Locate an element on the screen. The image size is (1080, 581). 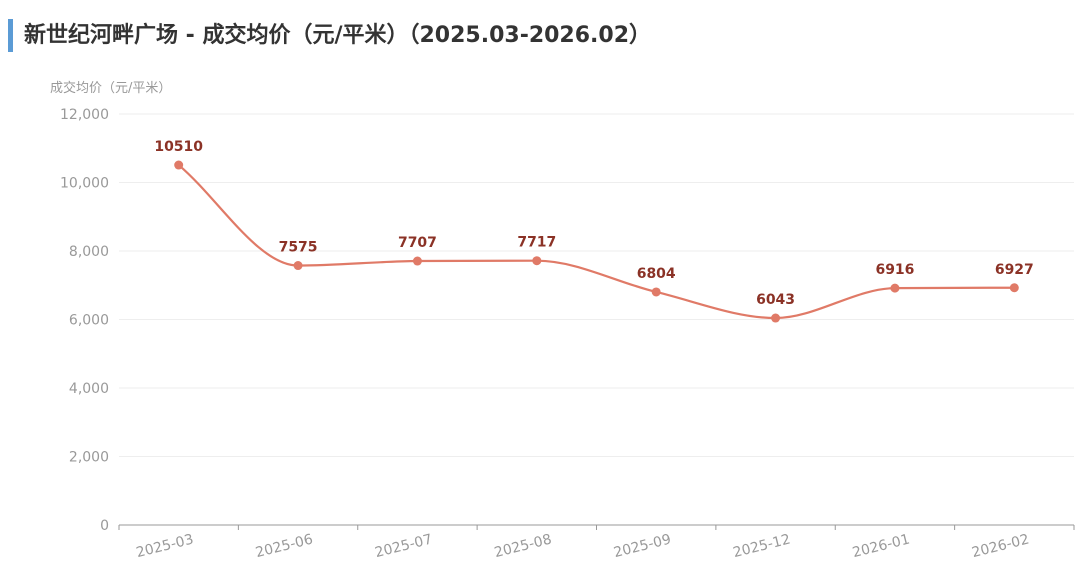
y-tick-label: 4,000 is located at coordinates (89, 389).